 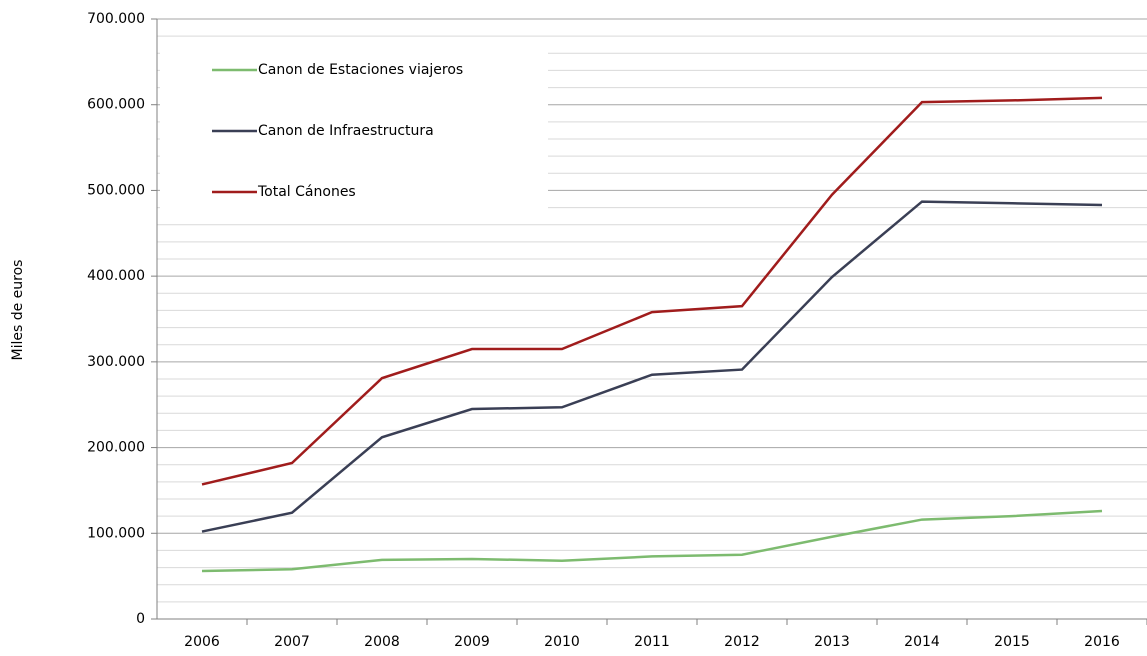 What do you see at coordinates (116, 362) in the screenshot?
I see `y-tick-label: 300.000` at bounding box center [116, 362].